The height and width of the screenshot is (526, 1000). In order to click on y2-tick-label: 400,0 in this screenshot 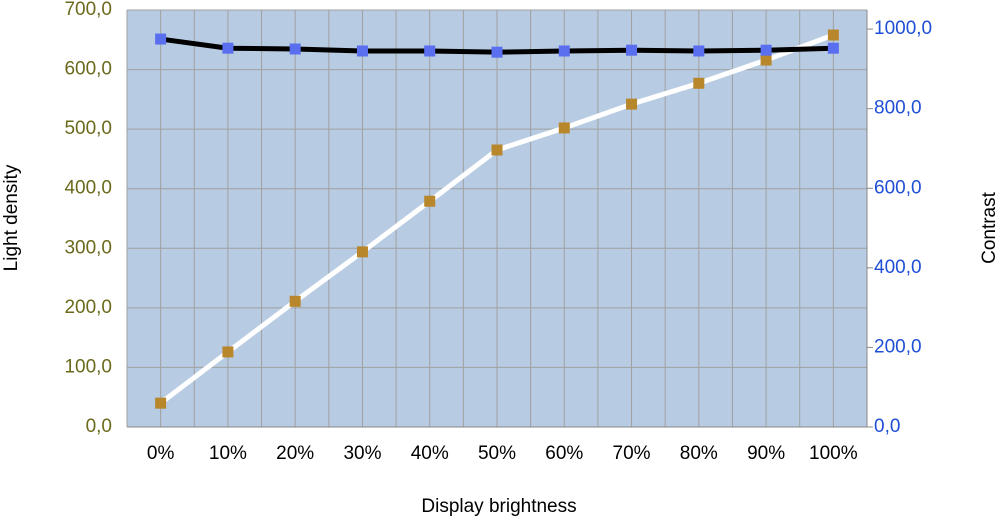, I will do `click(898, 267)`.